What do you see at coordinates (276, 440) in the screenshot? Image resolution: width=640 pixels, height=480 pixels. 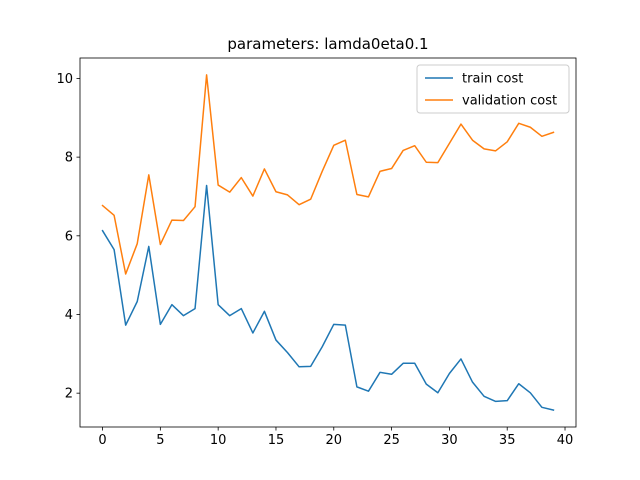 I see `x-tick-label: 15` at bounding box center [276, 440].